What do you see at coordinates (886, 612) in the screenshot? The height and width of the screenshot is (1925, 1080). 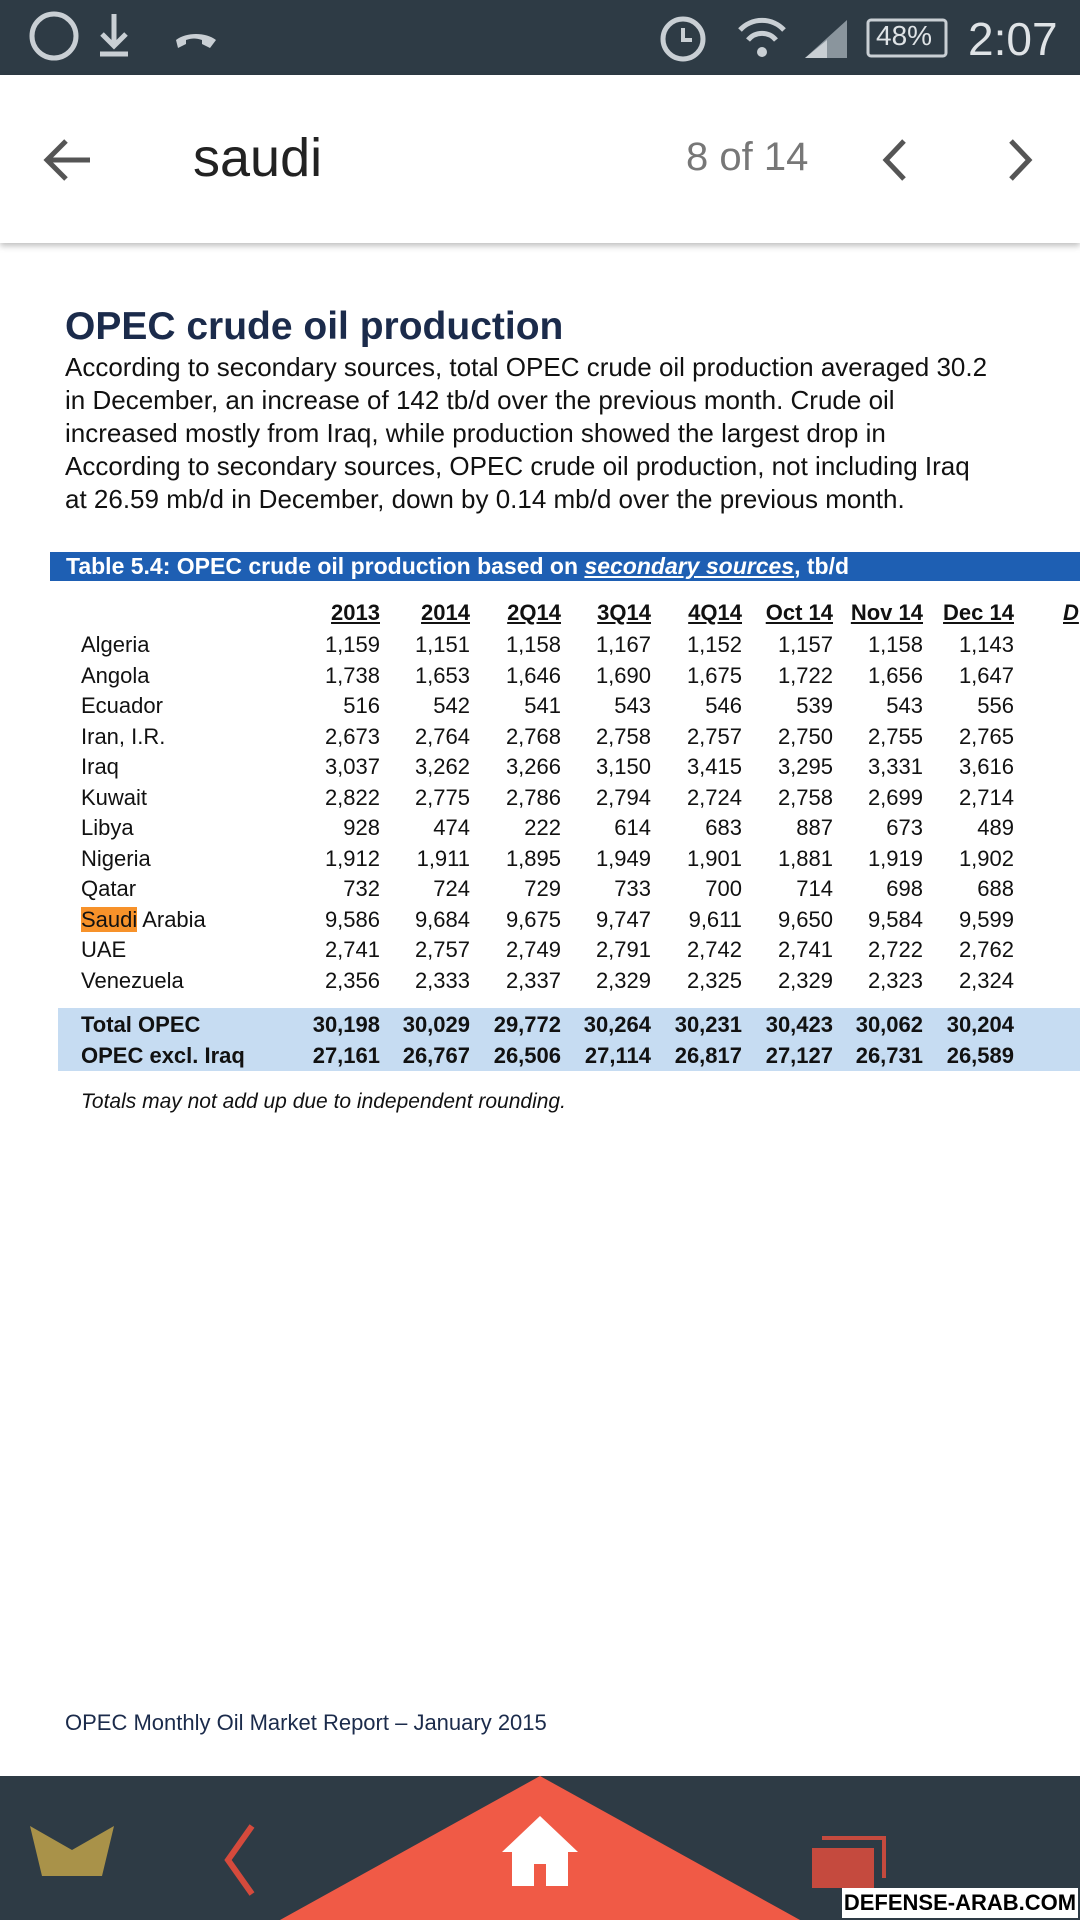 I see `column-header: Nov 14` at bounding box center [886, 612].